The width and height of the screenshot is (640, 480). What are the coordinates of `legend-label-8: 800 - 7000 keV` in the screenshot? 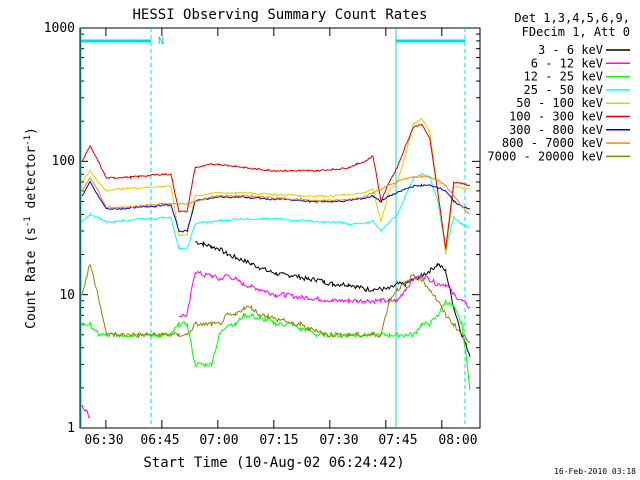 It's located at (552, 143).